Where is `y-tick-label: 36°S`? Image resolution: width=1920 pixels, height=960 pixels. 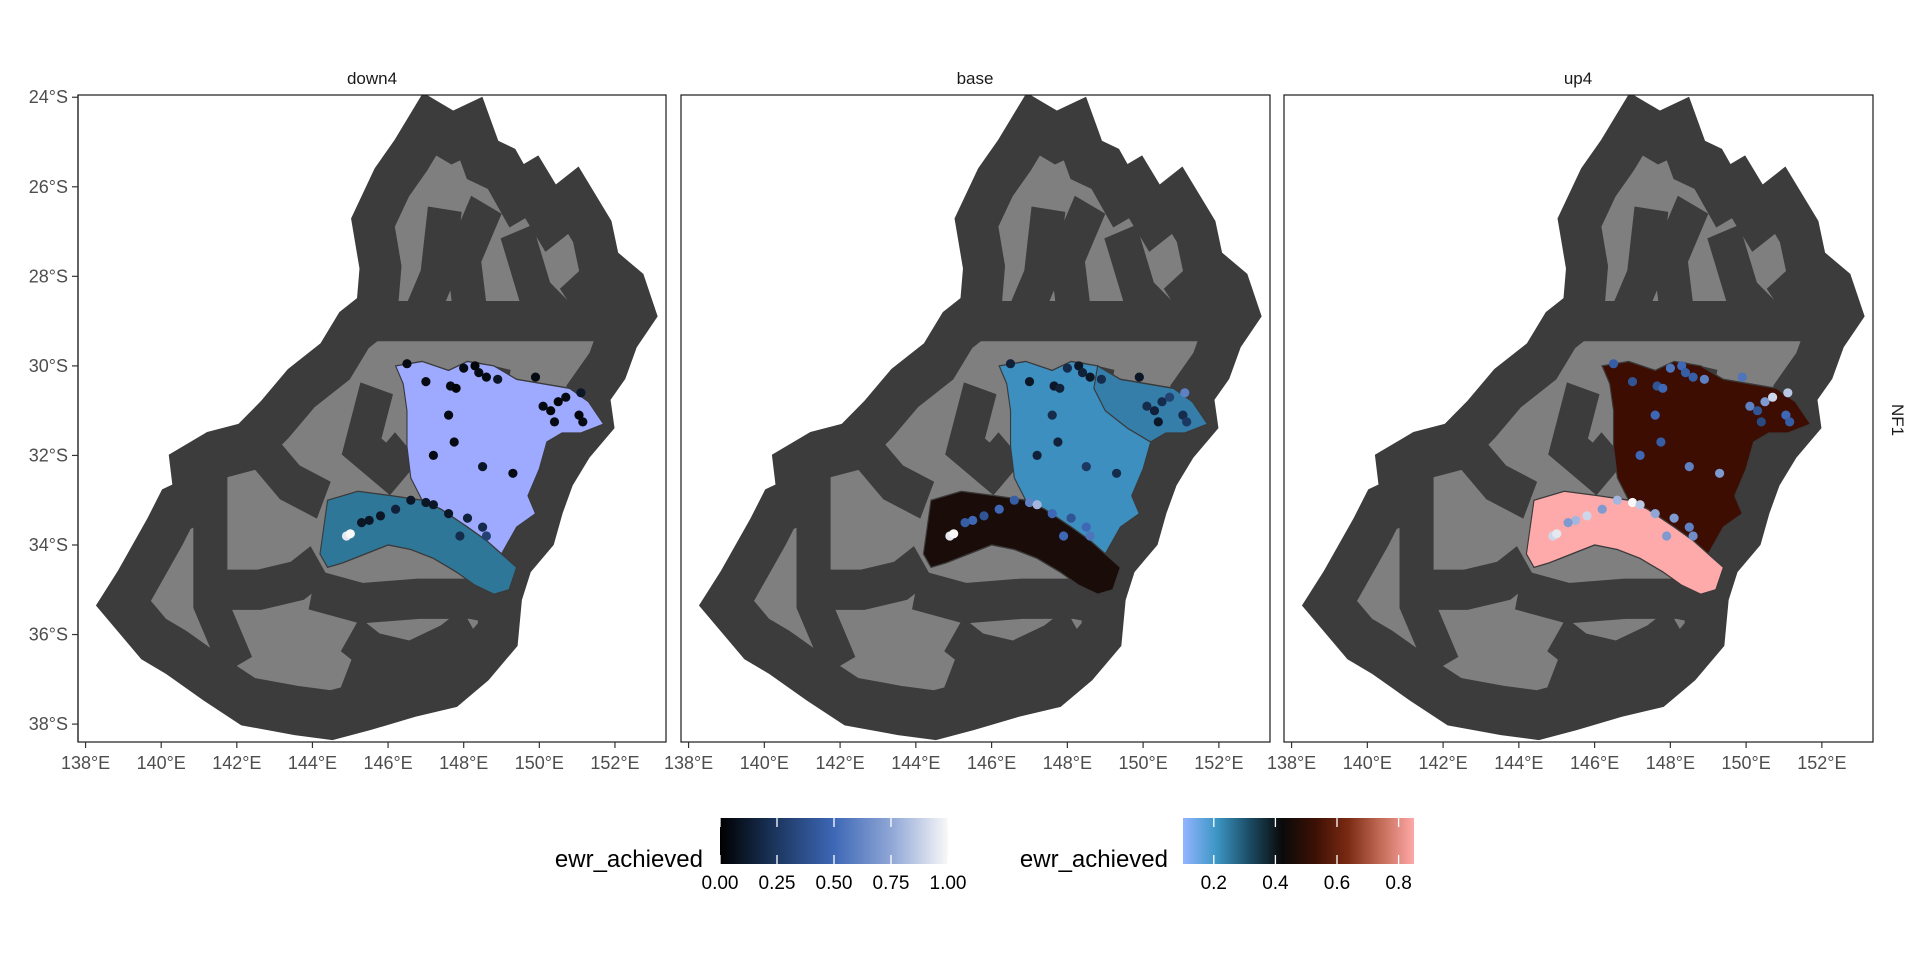 y-tick-label: 36°S is located at coordinates (48, 635).